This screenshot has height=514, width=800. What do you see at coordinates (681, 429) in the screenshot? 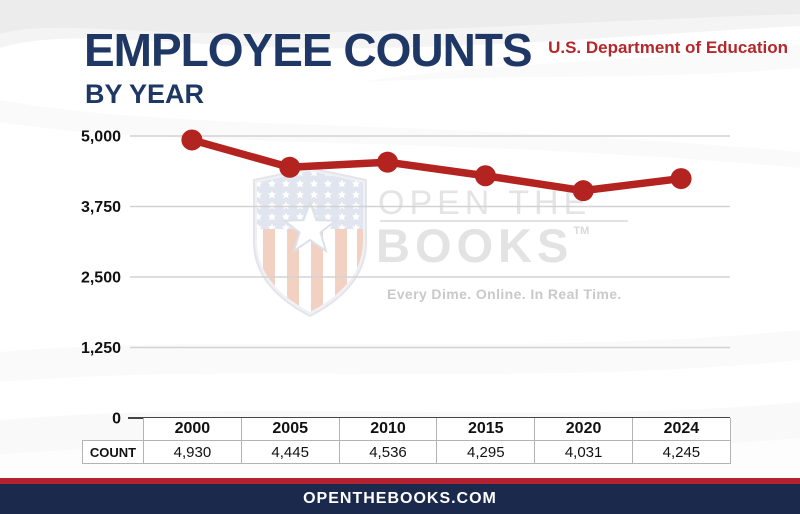
I see `year-header: 2024` at bounding box center [681, 429].